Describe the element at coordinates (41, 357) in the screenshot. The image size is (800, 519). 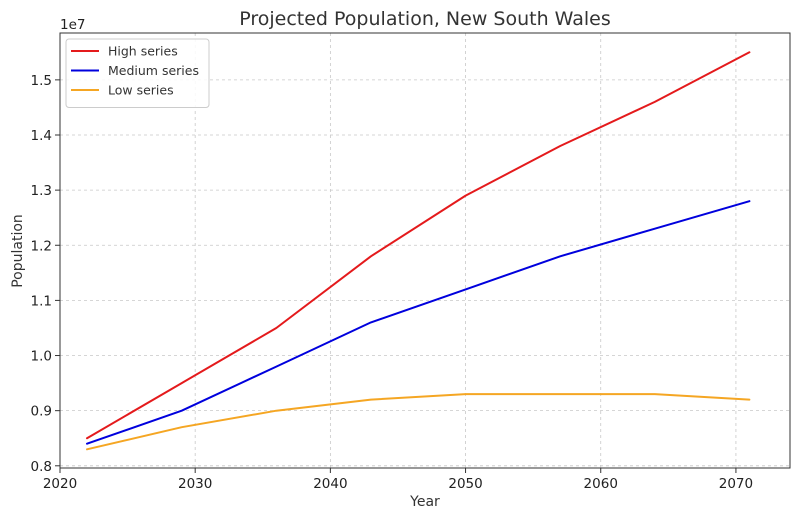
I see `y-tick-label: 1.0` at that location.